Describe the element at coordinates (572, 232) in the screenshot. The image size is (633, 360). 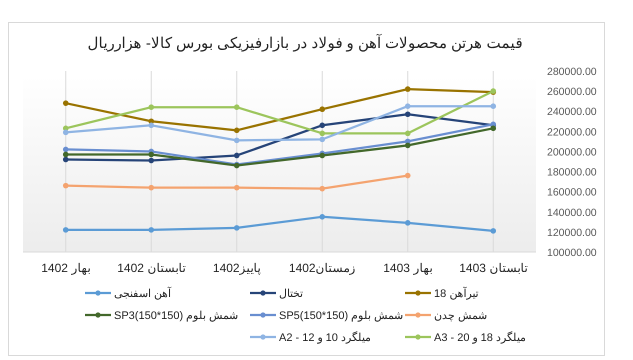
I see `y-tick-label: 120000.00` at that location.